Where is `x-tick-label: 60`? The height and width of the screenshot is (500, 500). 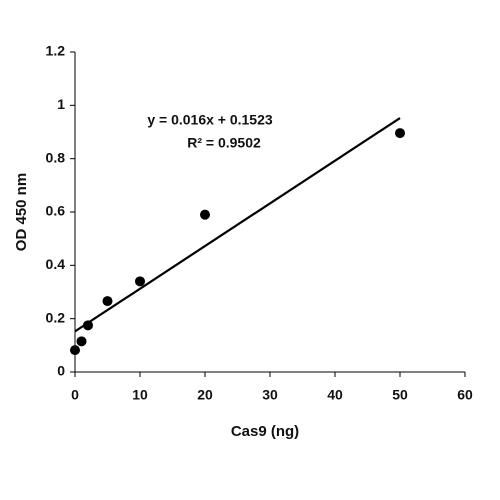
x-tick-label: 60 is located at coordinates (465, 395).